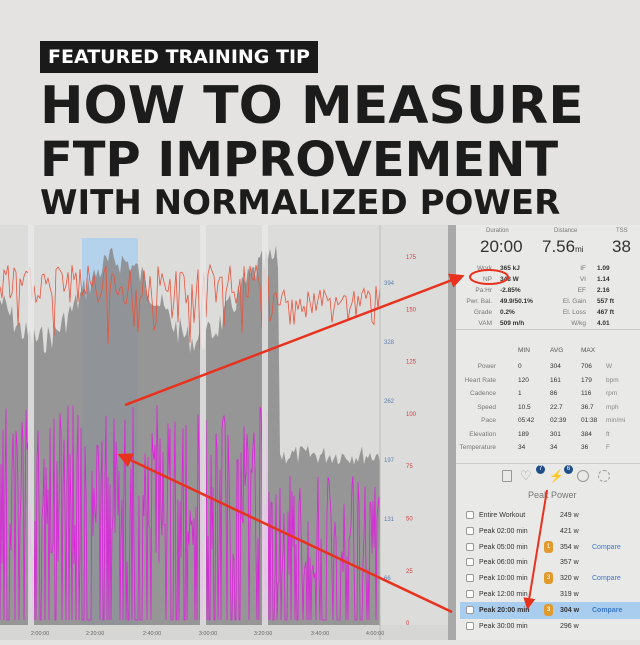 Image resolution: width=640 pixels, height=645 pixels. I want to click on stats-row: Heart Rate 120 161 179 bpm, so click(541, 380).